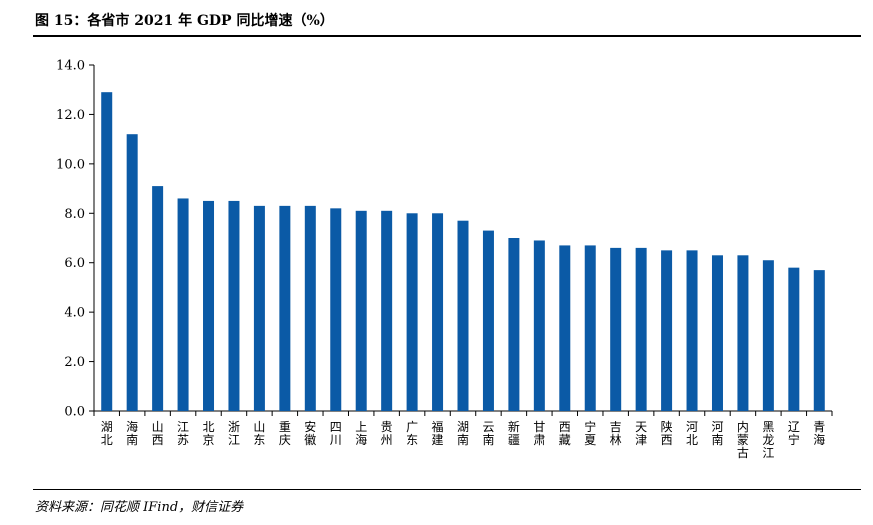  Describe the element at coordinates (819, 433) in the screenshot. I see `x-tick-label: 青海` at that location.